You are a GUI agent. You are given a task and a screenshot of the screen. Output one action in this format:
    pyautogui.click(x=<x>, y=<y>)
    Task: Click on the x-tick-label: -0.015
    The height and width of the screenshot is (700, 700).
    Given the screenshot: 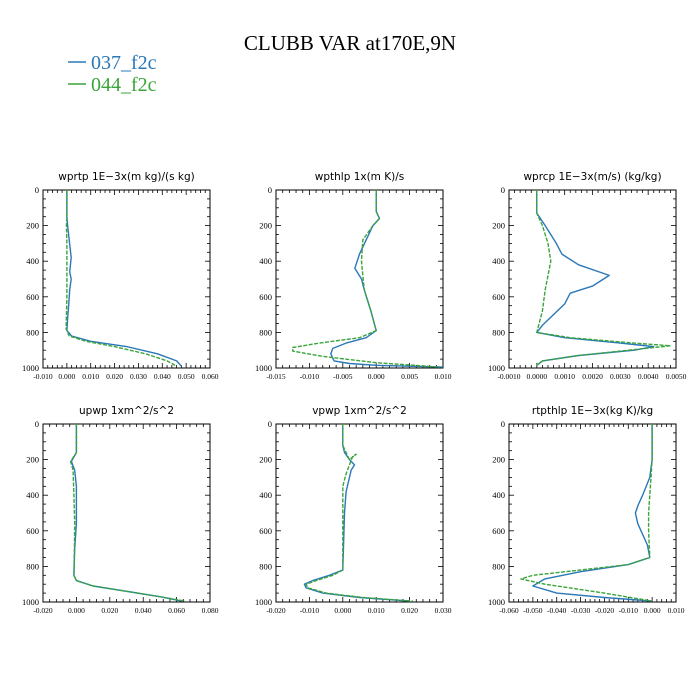 What is the action you would take?
    pyautogui.click(x=276, y=376)
    